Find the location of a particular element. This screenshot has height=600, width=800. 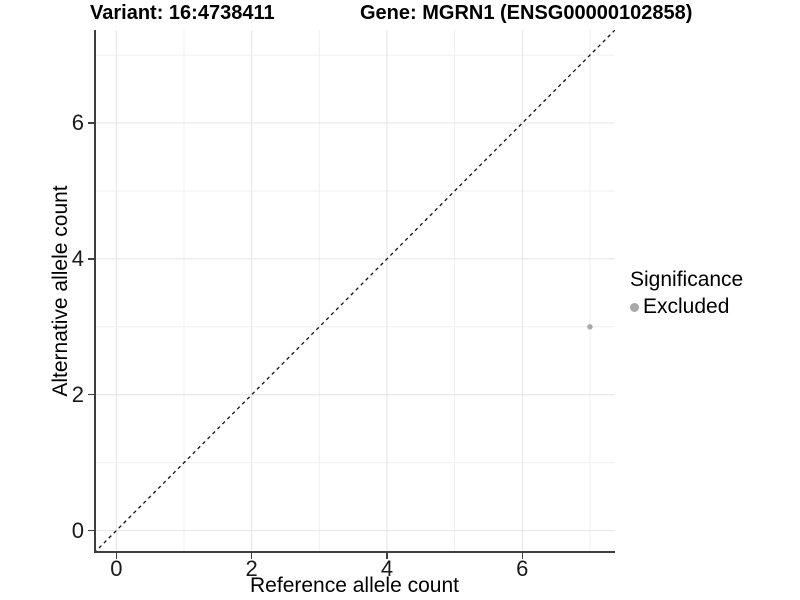

x-tick-label: 0 is located at coordinates (116, 568).